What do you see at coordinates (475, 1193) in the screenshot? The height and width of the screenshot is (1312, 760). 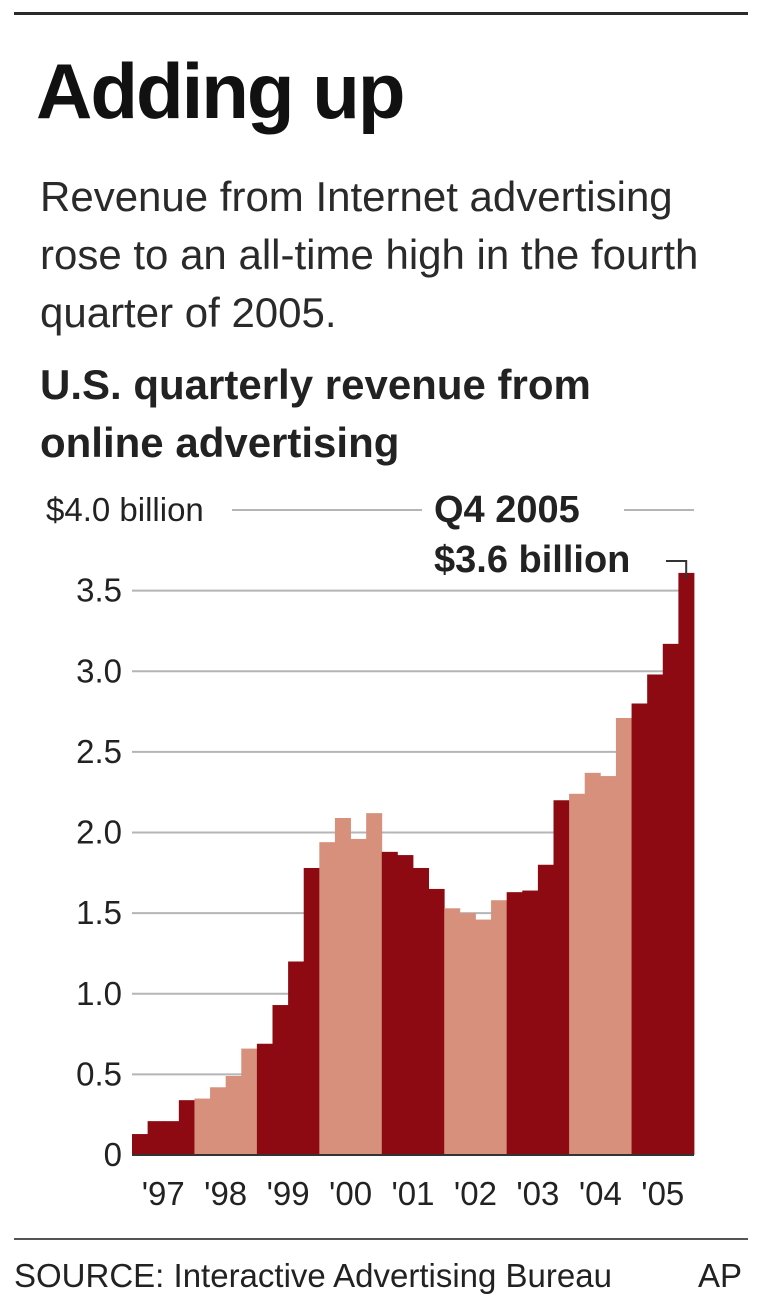 I see `x-tick-label: '02` at bounding box center [475, 1193].